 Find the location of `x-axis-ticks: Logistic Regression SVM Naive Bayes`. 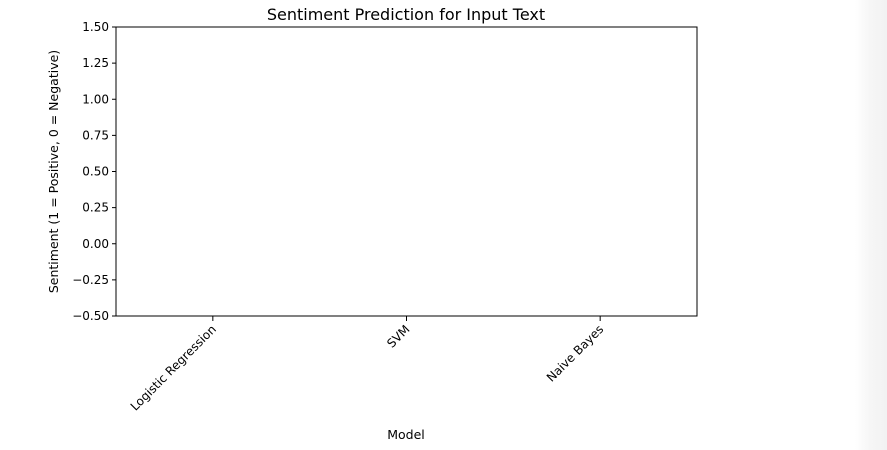

x-axis-ticks: Logistic Regression SVM Naive Bayes is located at coordinates (367, 365).